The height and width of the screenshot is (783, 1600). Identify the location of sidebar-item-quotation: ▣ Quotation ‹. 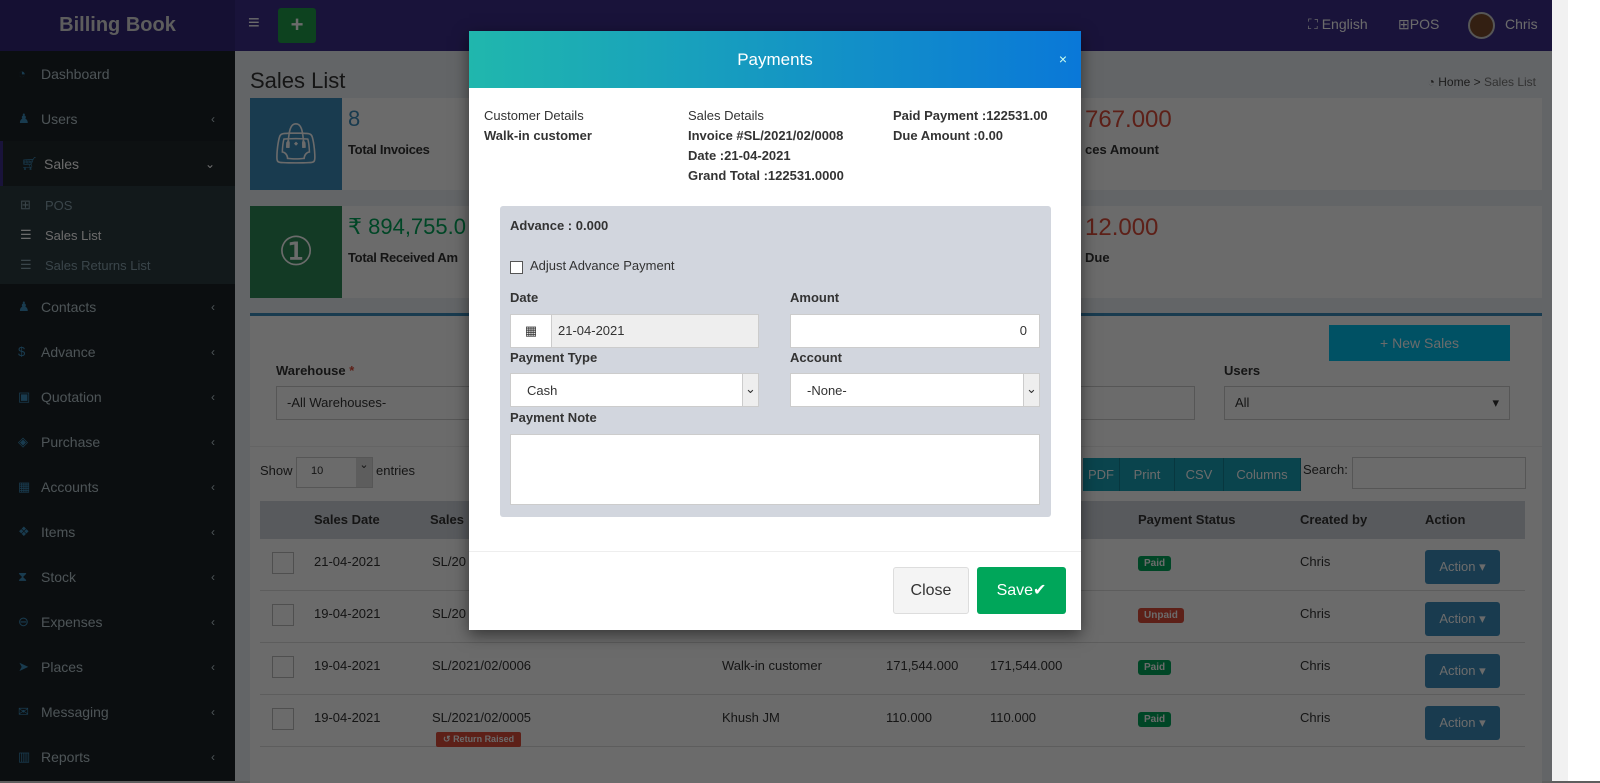
(117, 396).